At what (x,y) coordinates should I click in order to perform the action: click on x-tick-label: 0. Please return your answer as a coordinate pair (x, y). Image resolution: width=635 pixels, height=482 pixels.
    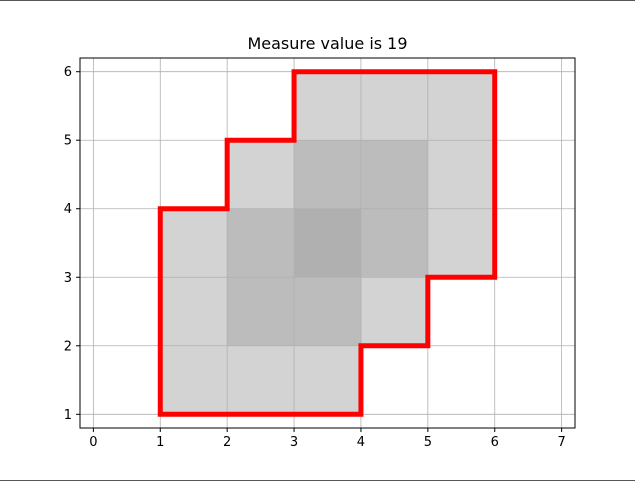
    Looking at the image, I should click on (93, 442).